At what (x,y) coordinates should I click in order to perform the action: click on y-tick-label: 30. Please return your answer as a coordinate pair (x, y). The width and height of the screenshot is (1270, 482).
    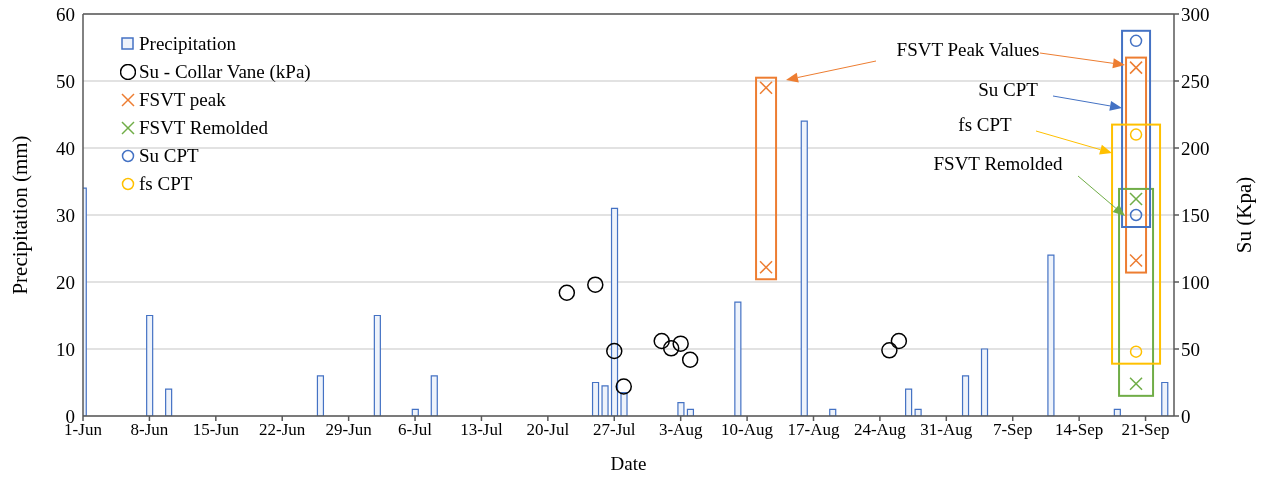
    Looking at the image, I should click on (65, 215).